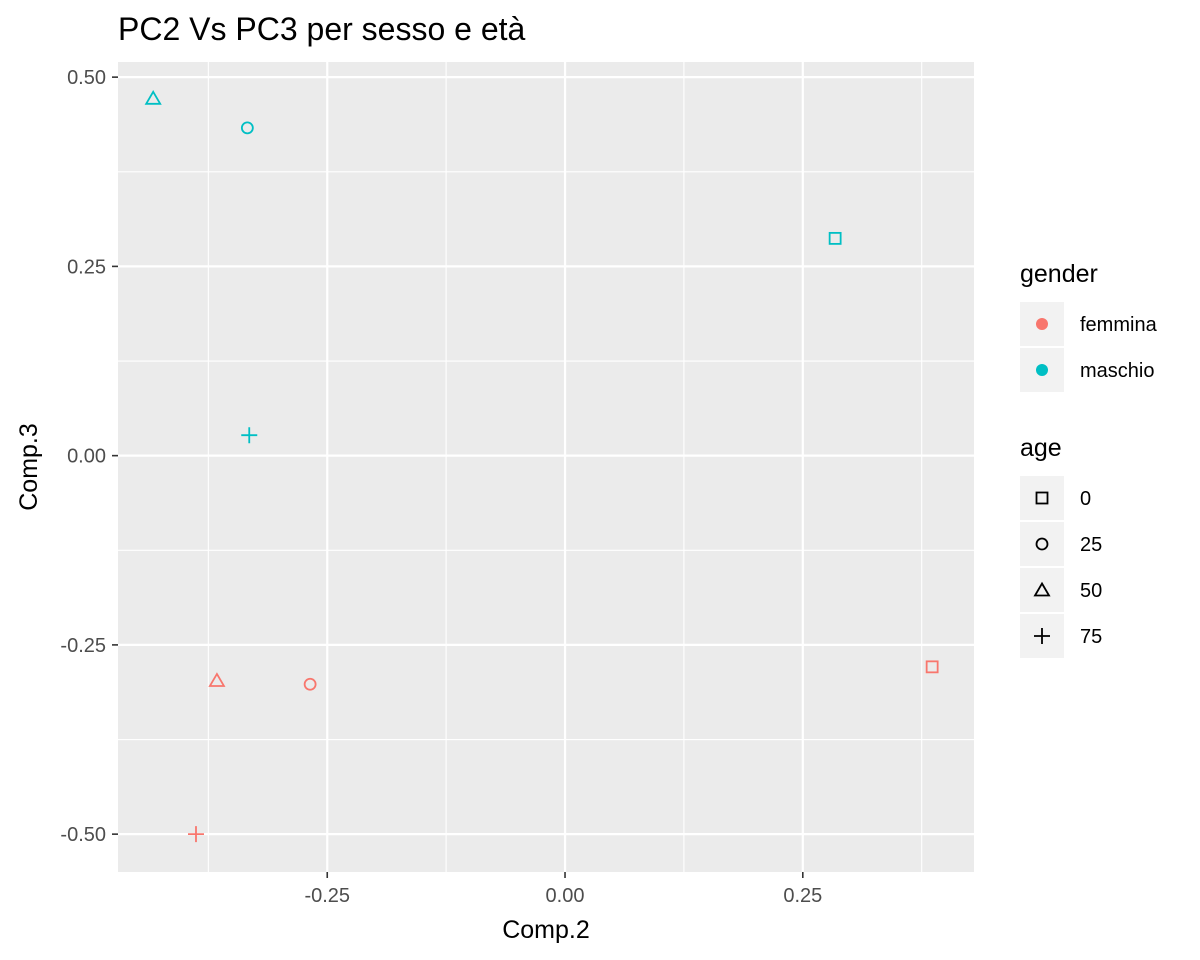  I want to click on legend-shape-plus, so click(1042, 636).